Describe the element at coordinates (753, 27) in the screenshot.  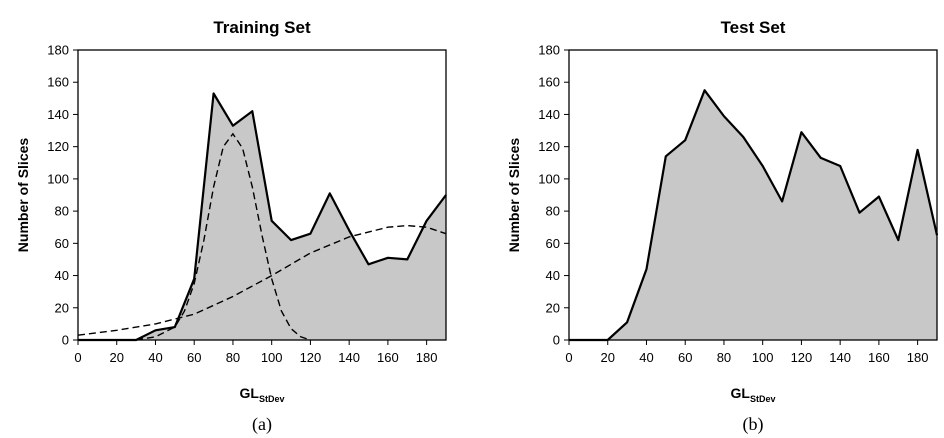
I see `chart-title: Test Set` at that location.